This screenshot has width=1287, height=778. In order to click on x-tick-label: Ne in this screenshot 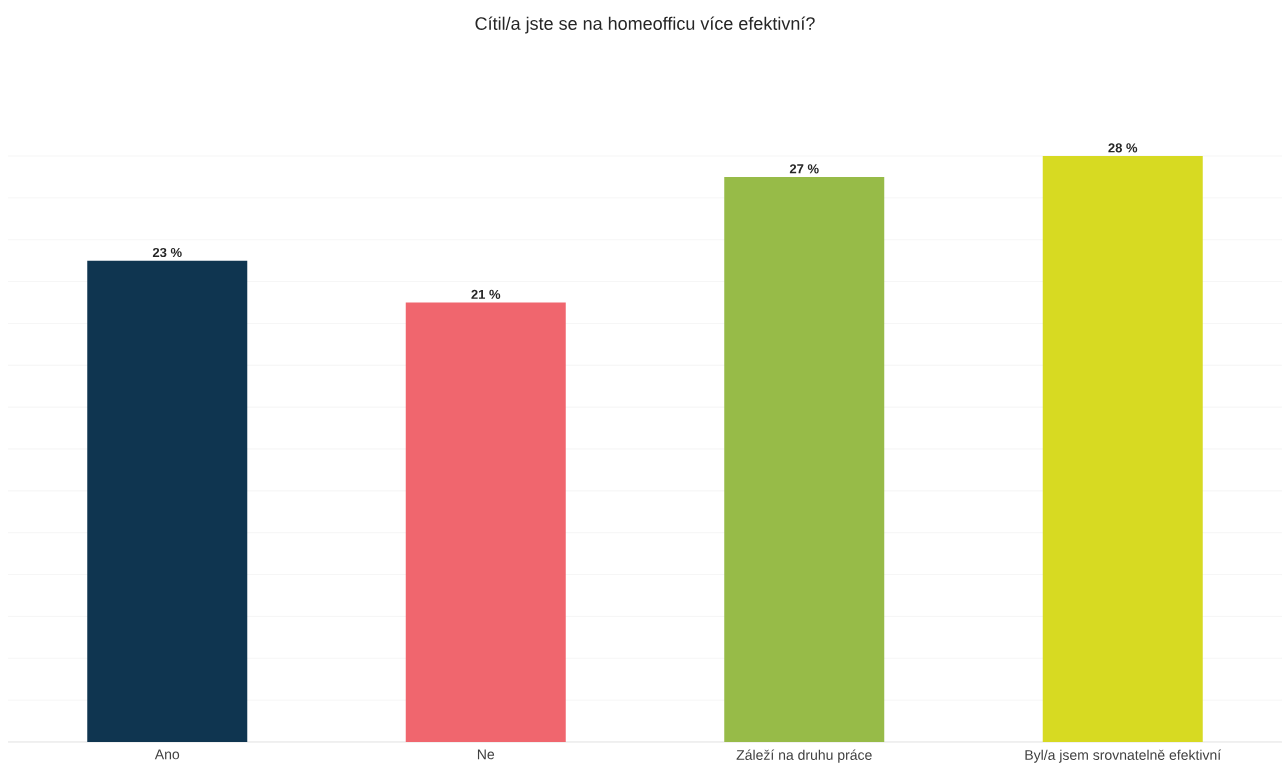, I will do `click(486, 754)`.